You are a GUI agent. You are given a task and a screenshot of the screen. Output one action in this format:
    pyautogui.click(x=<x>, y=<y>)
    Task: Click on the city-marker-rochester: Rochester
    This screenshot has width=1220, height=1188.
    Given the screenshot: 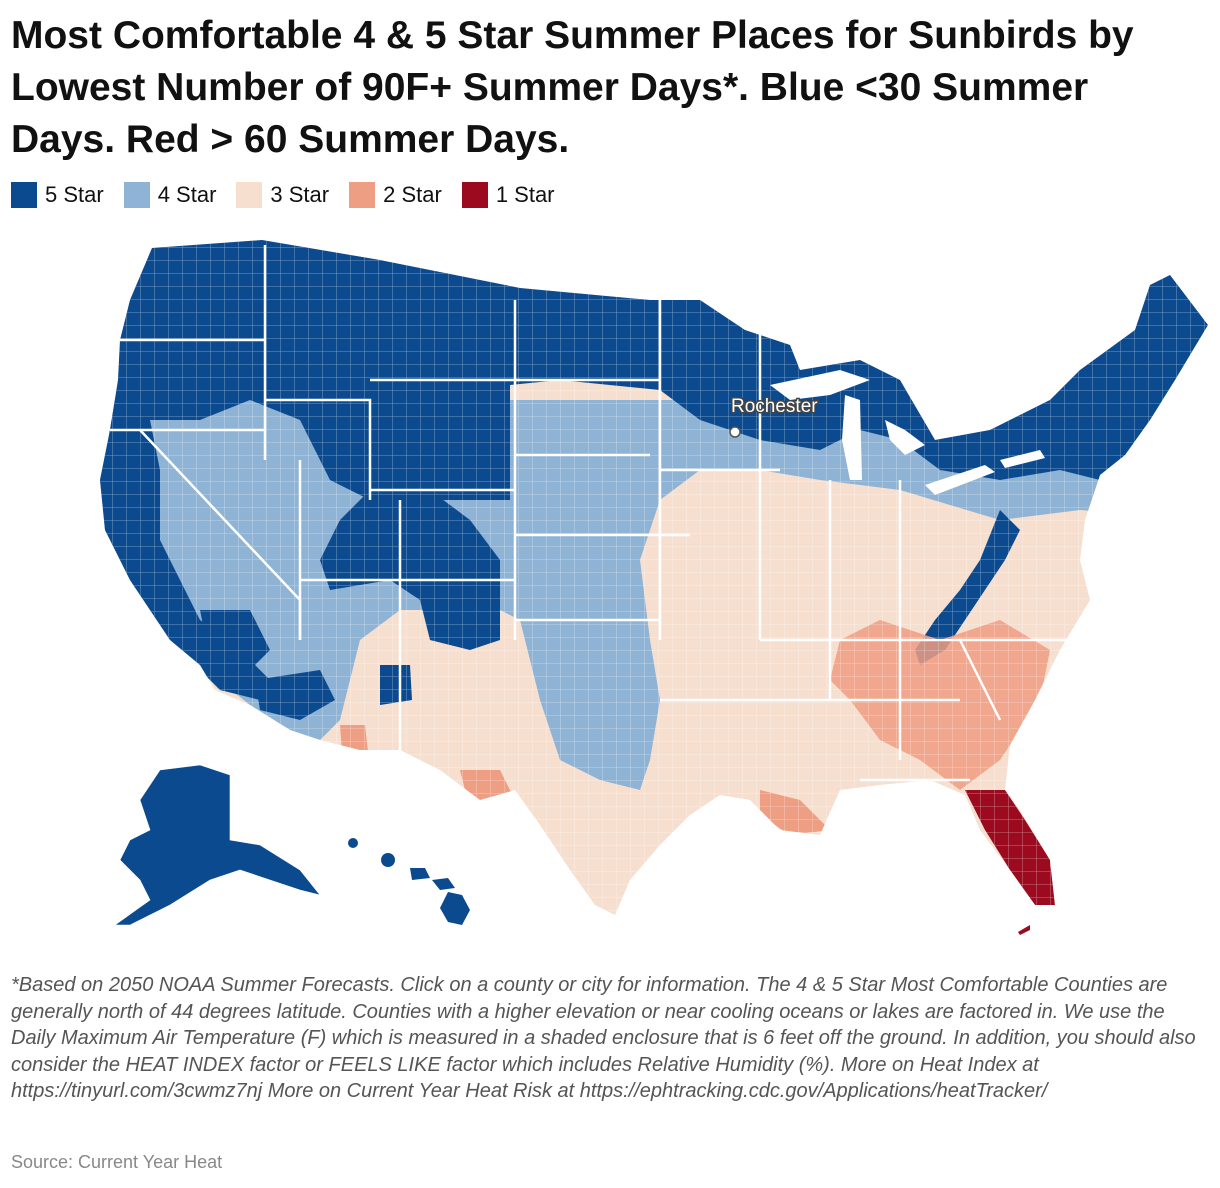 What is the action you would take?
    pyautogui.click(x=774, y=416)
    